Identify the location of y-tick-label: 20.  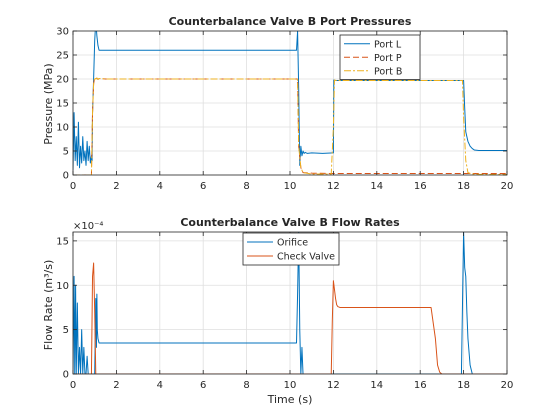
(62, 80).